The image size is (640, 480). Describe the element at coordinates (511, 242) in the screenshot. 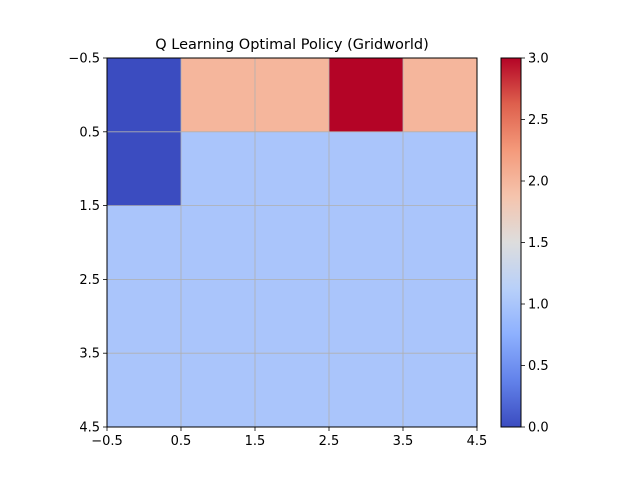

I see `colorbar-gradient` at that location.